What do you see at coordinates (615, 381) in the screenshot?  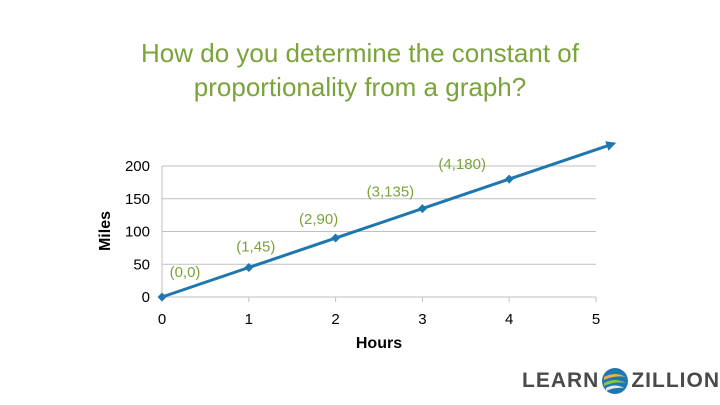 I see `logo-swirl-icon` at bounding box center [615, 381].